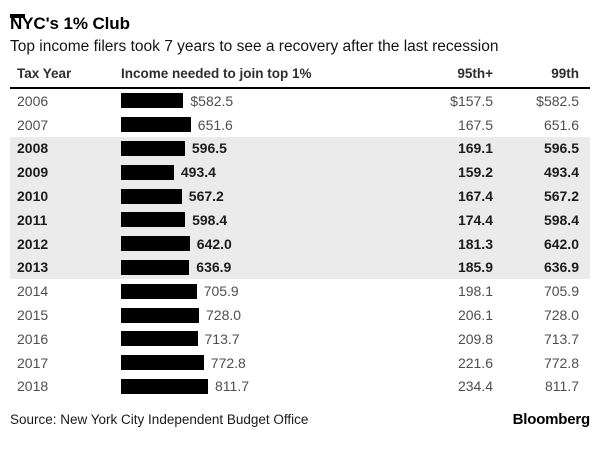  I want to click on p99-value: 651.6, so click(561, 124).